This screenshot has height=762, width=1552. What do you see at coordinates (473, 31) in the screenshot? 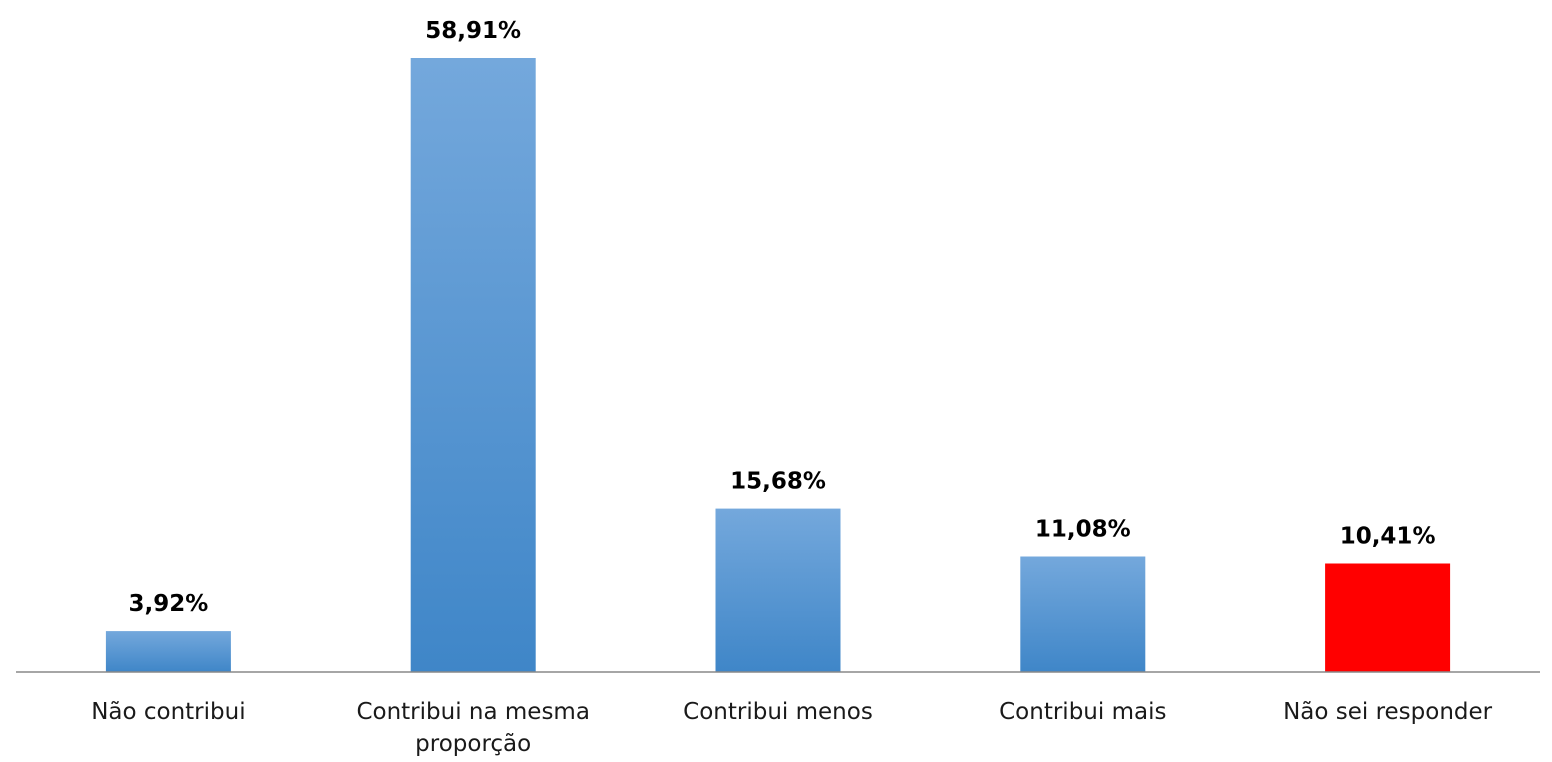
I see `data-label-2: 58,91%` at bounding box center [473, 31].